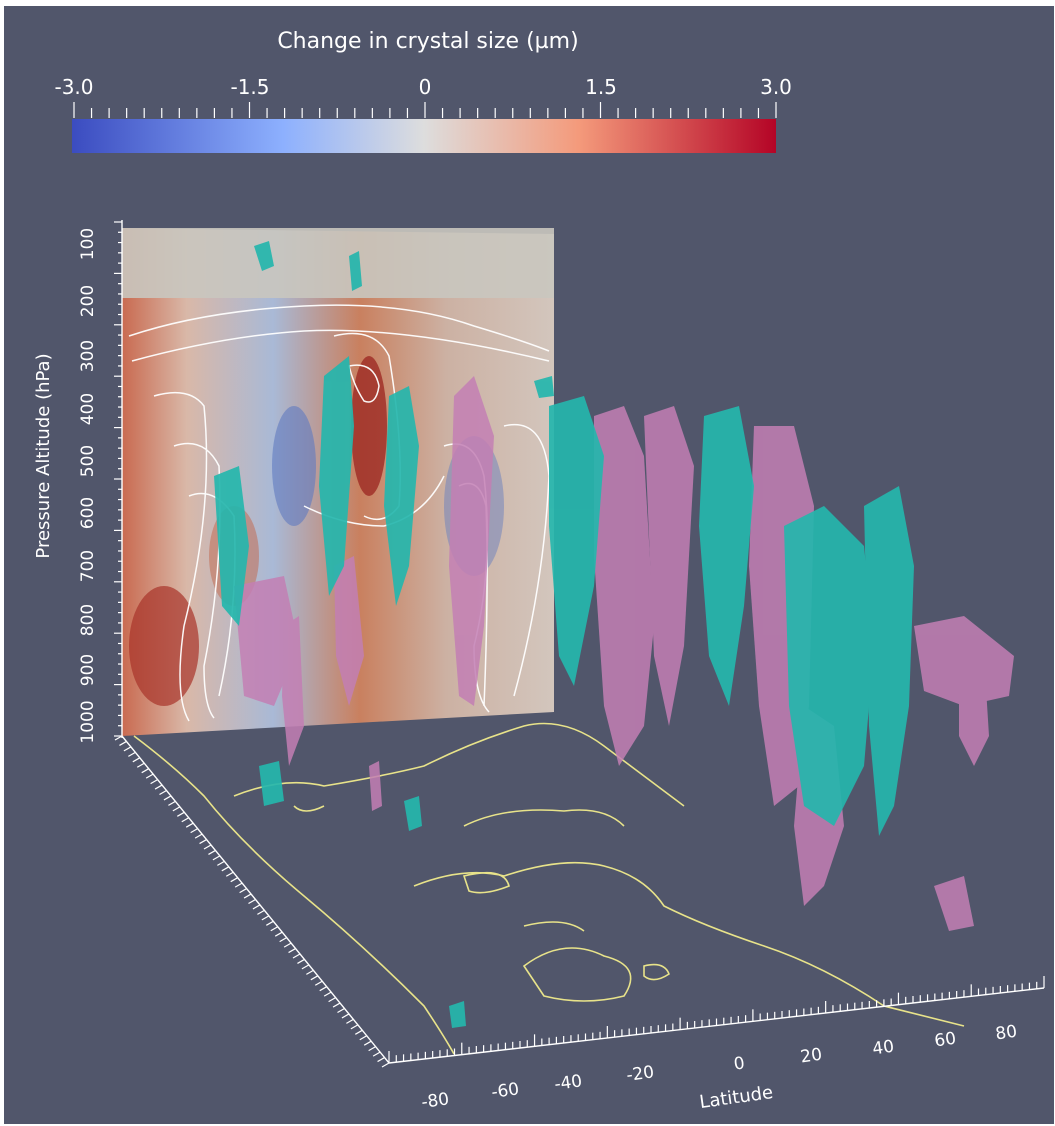 The width and height of the screenshot is (1055, 1126). What do you see at coordinates (719, 1067) in the screenshot?
I see `latitude-axis: Latitude -80 -60 -40 -20 0 20 40 60 80` at bounding box center [719, 1067].